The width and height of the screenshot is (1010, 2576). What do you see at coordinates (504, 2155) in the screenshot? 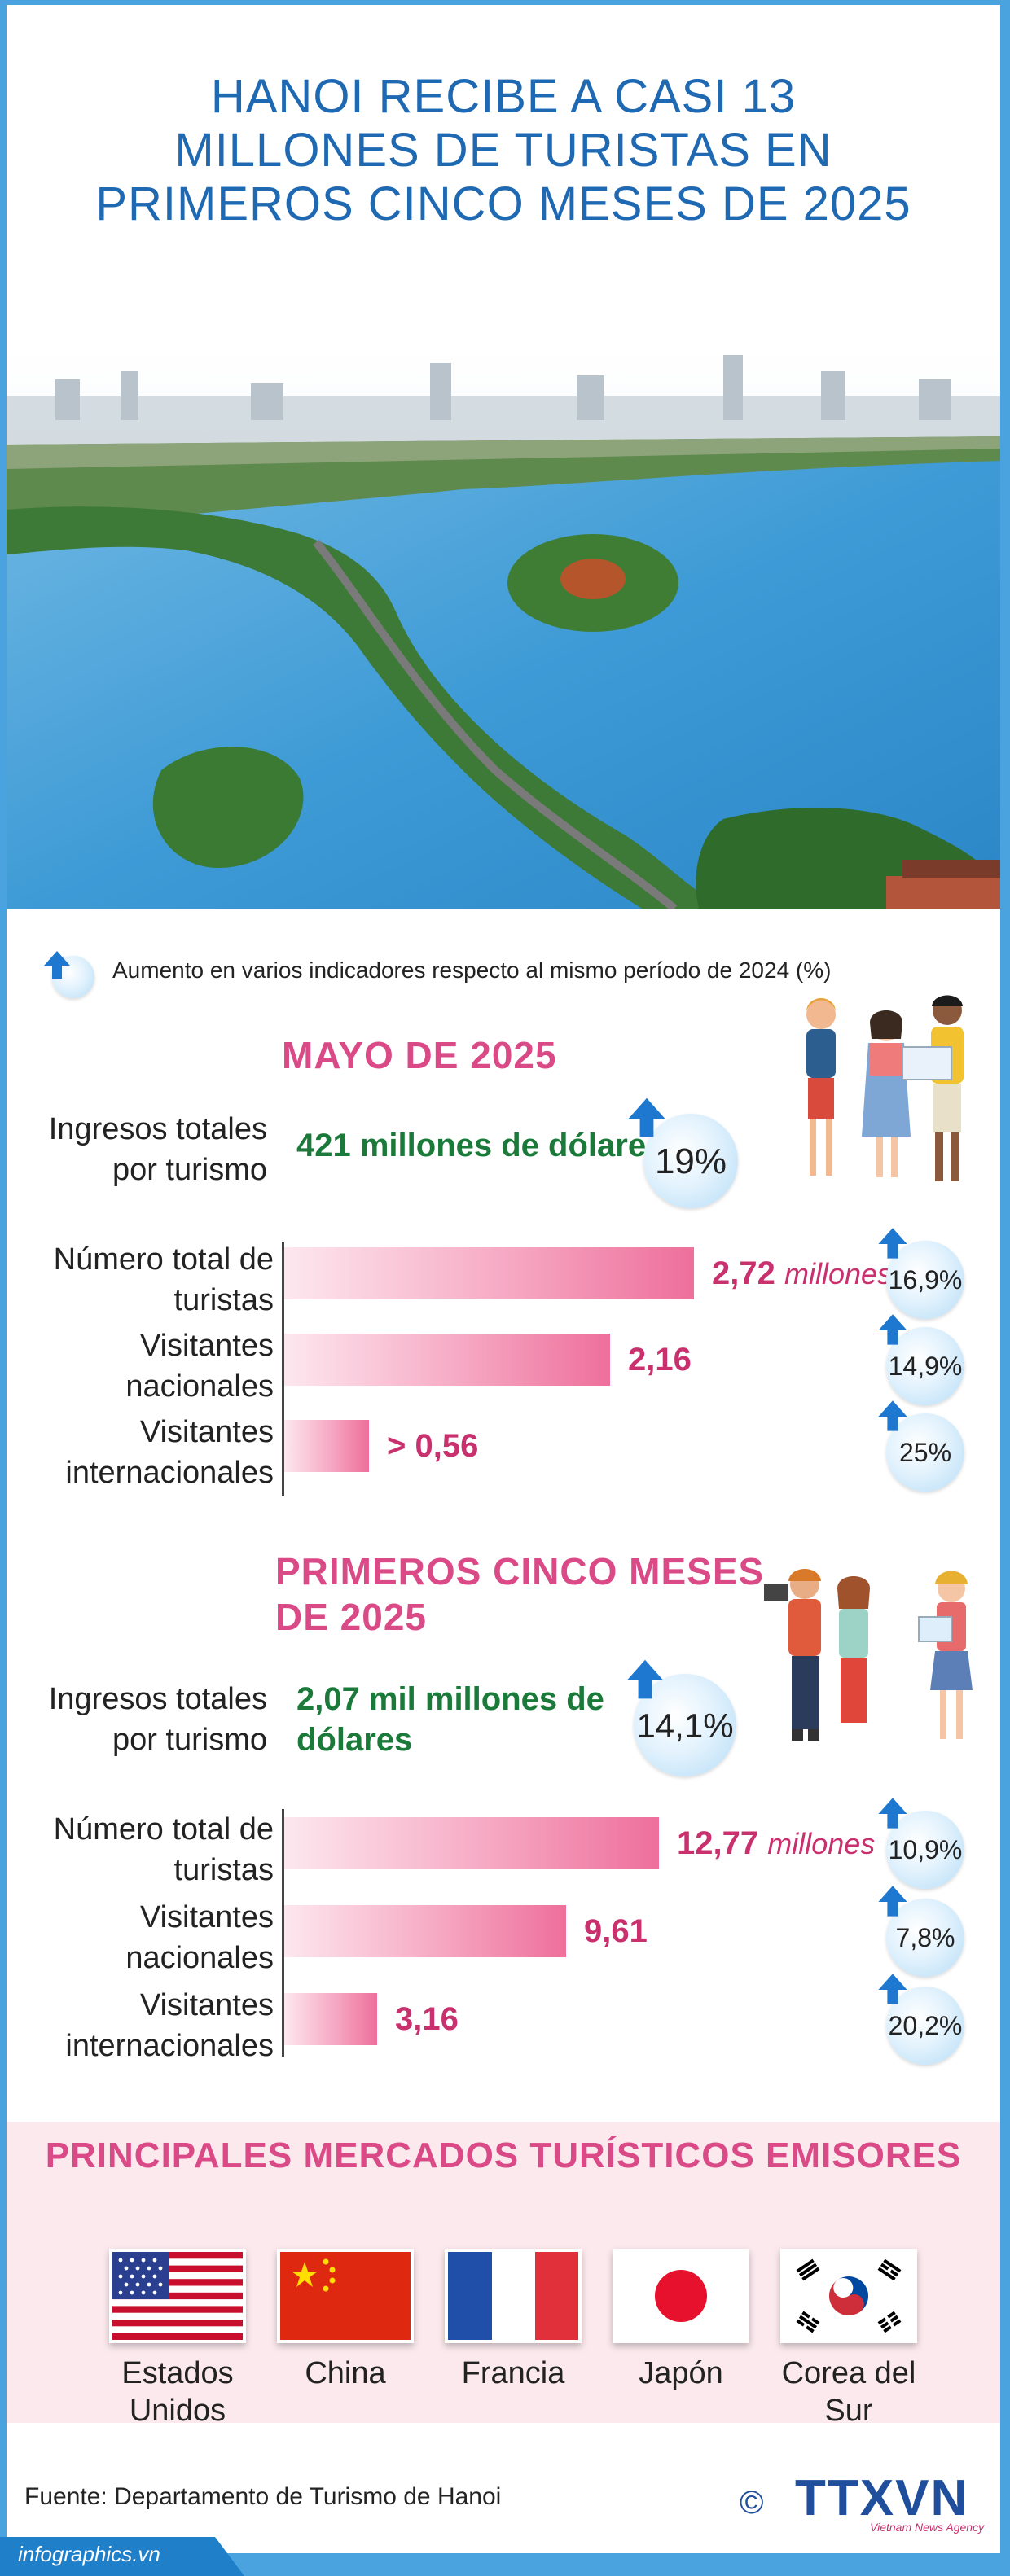
I see `markets-heading: PRINCIPALES MERCADOS TURÍSTICOS EMISORES` at bounding box center [504, 2155].